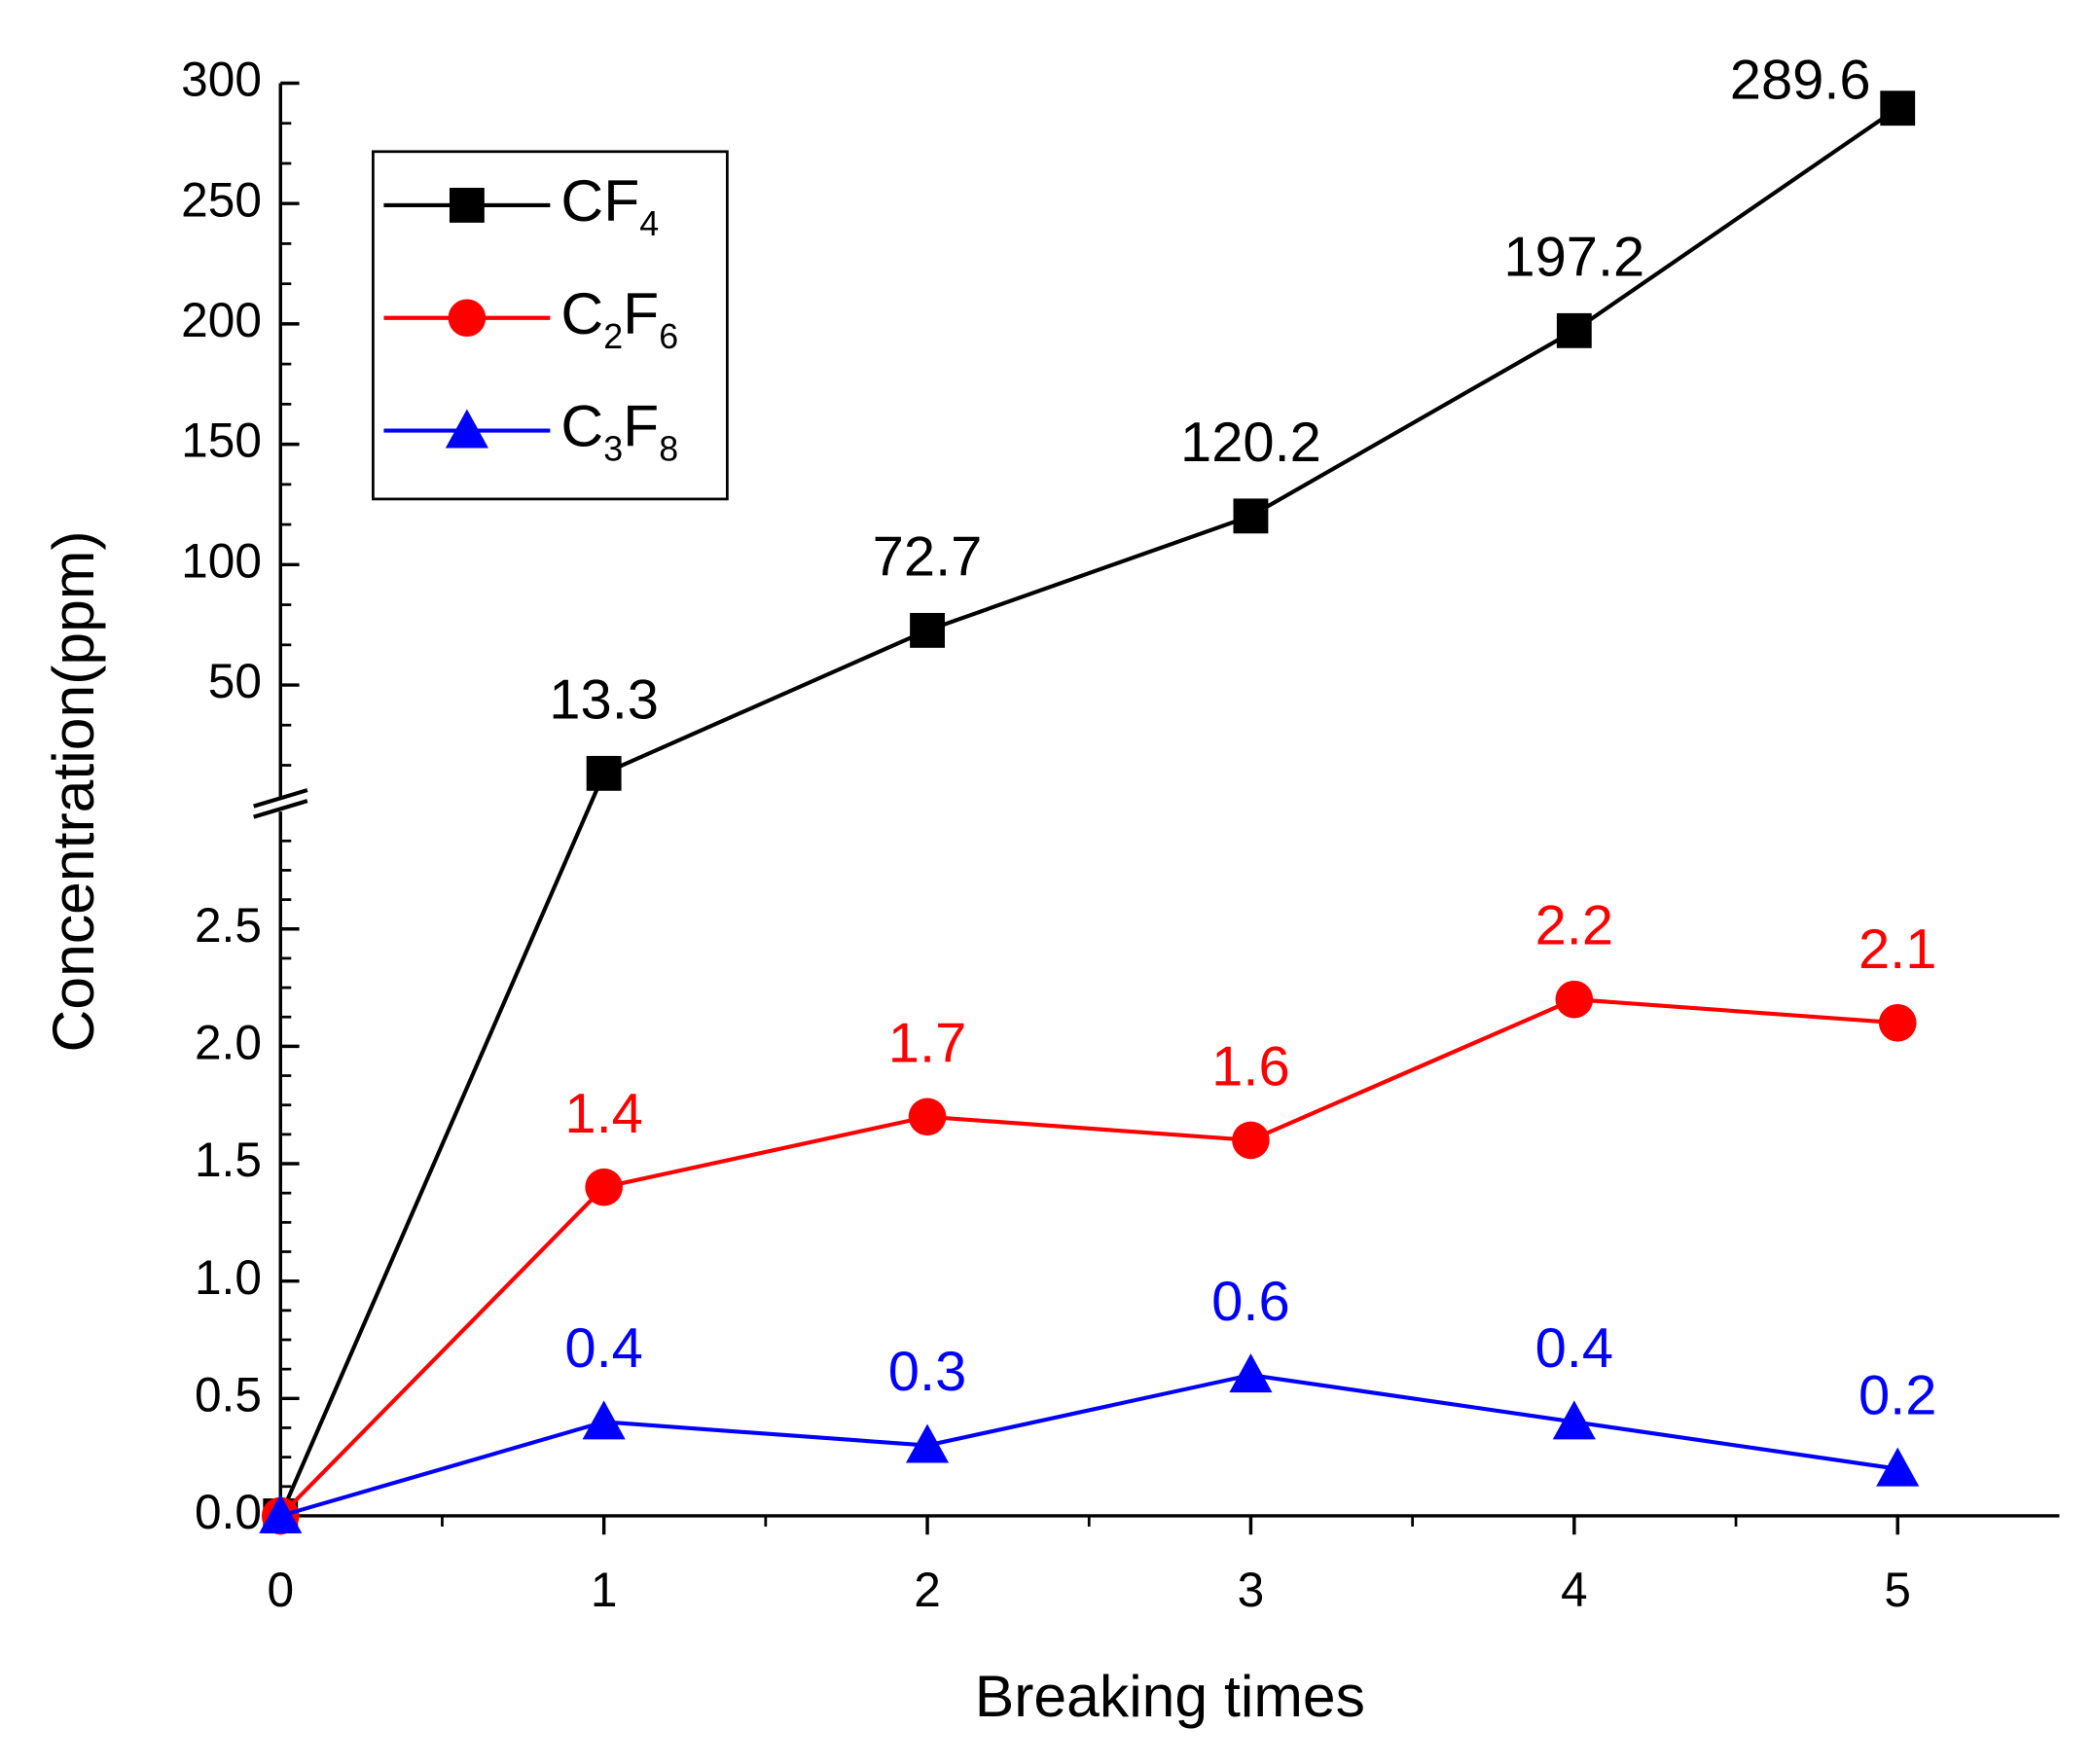 This screenshot has width=2093, height=1764. I want to click on legend-box, so click(550, 325).